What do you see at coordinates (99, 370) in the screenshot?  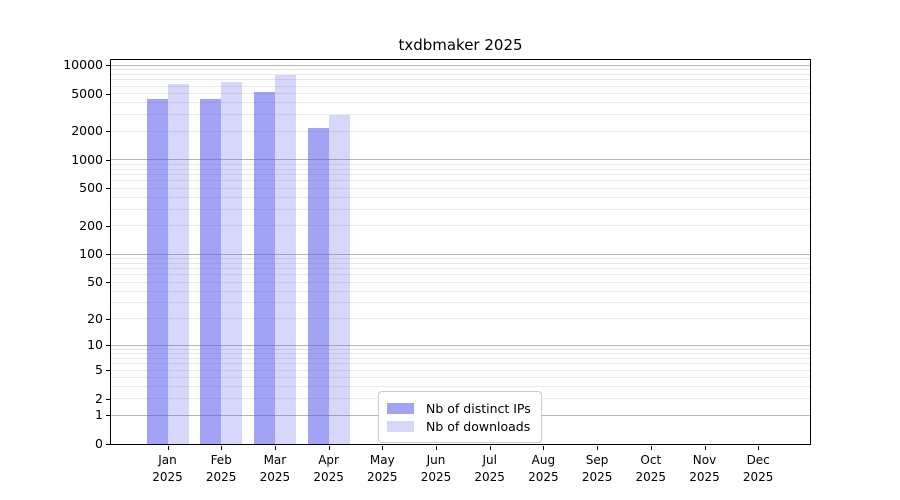 I see `y-tick-label: 5` at bounding box center [99, 370].